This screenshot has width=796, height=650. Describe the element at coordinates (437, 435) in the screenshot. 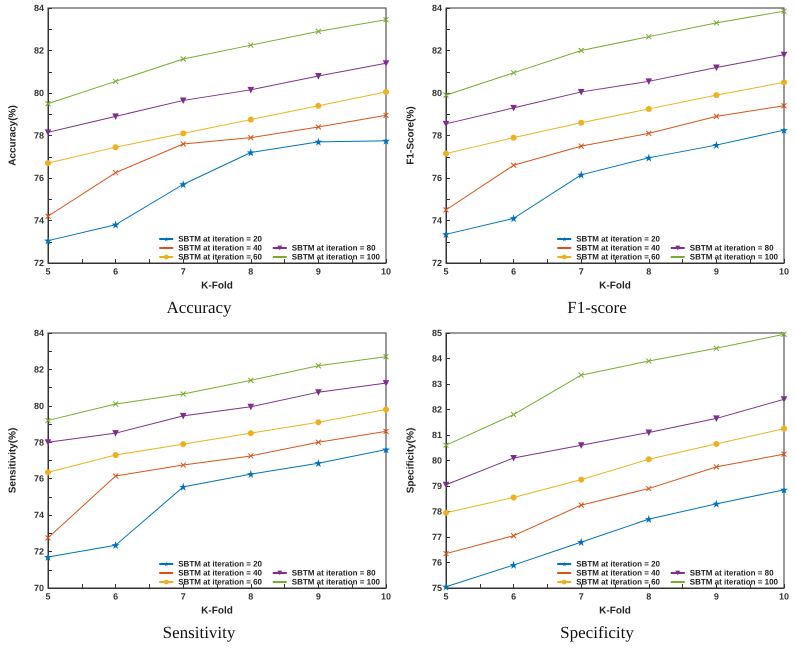

I see `y-tick-label: 81` at that location.